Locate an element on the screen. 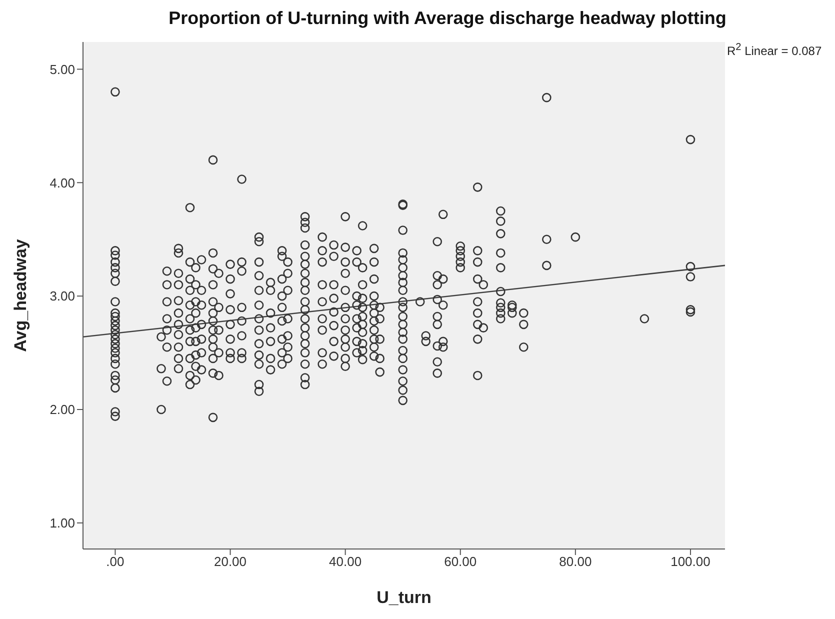 Image resolution: width=835 pixels, height=619 pixels. x-tick-label: 100.00 is located at coordinates (690, 562).